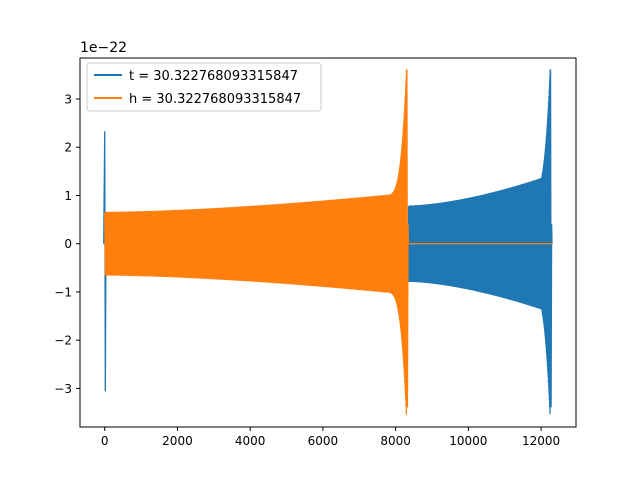 The height and width of the screenshot is (484, 640). Describe the element at coordinates (103, 48) in the screenshot. I see `y-offset-label: 1e−22` at that location.